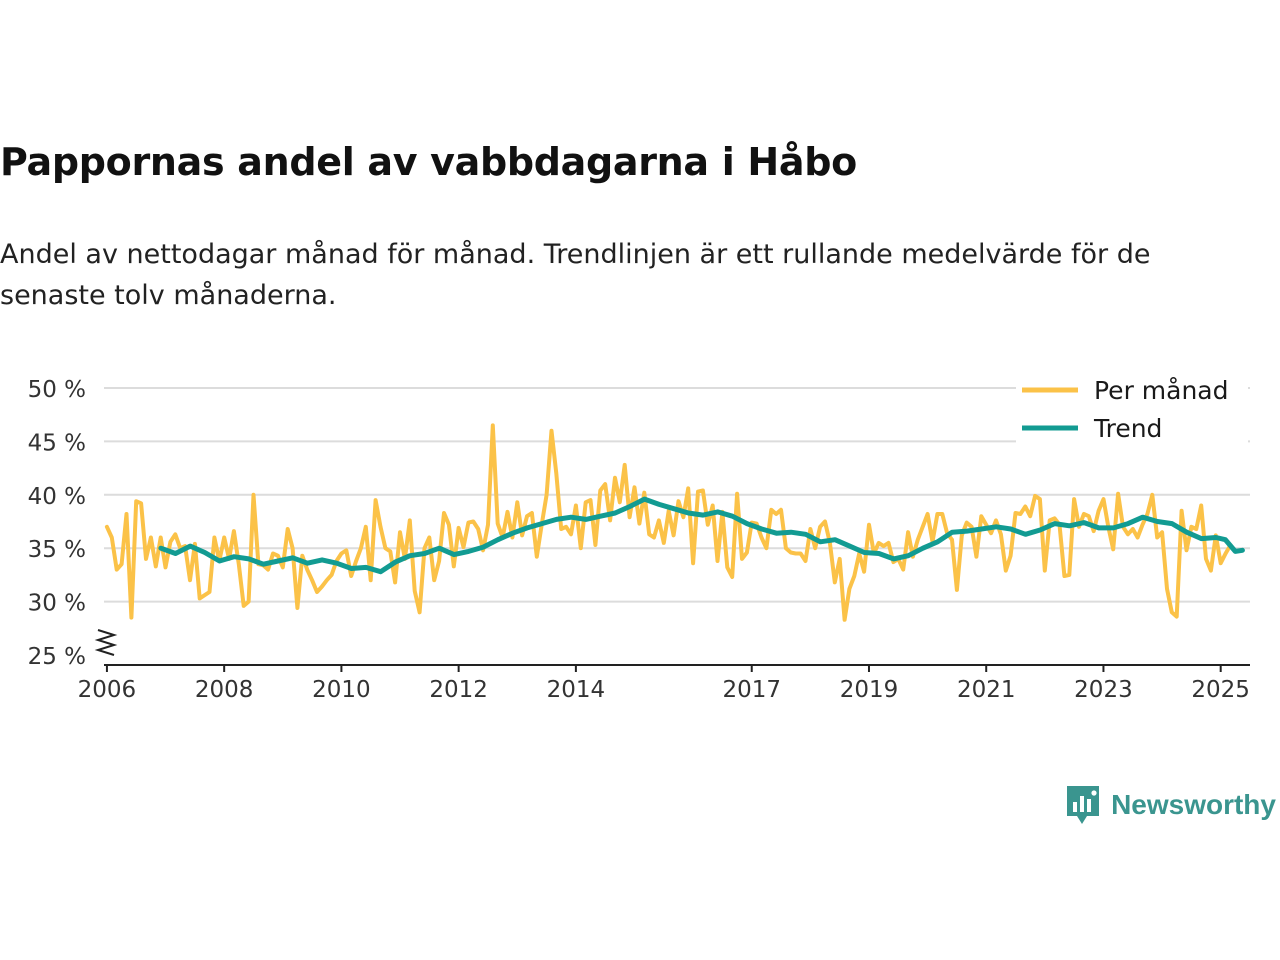  Describe the element at coordinates (986, 690) in the screenshot. I see `x-tick-label: 2021` at that location.